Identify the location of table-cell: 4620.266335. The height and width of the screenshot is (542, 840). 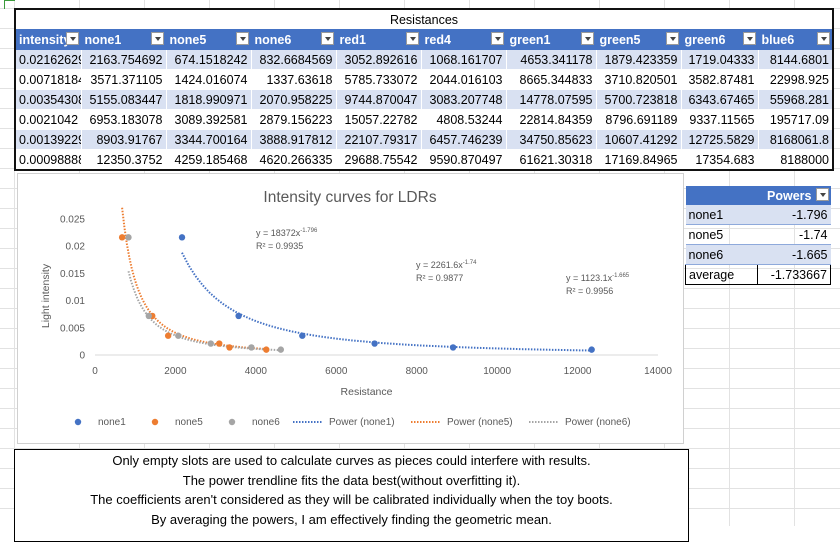
(293, 160).